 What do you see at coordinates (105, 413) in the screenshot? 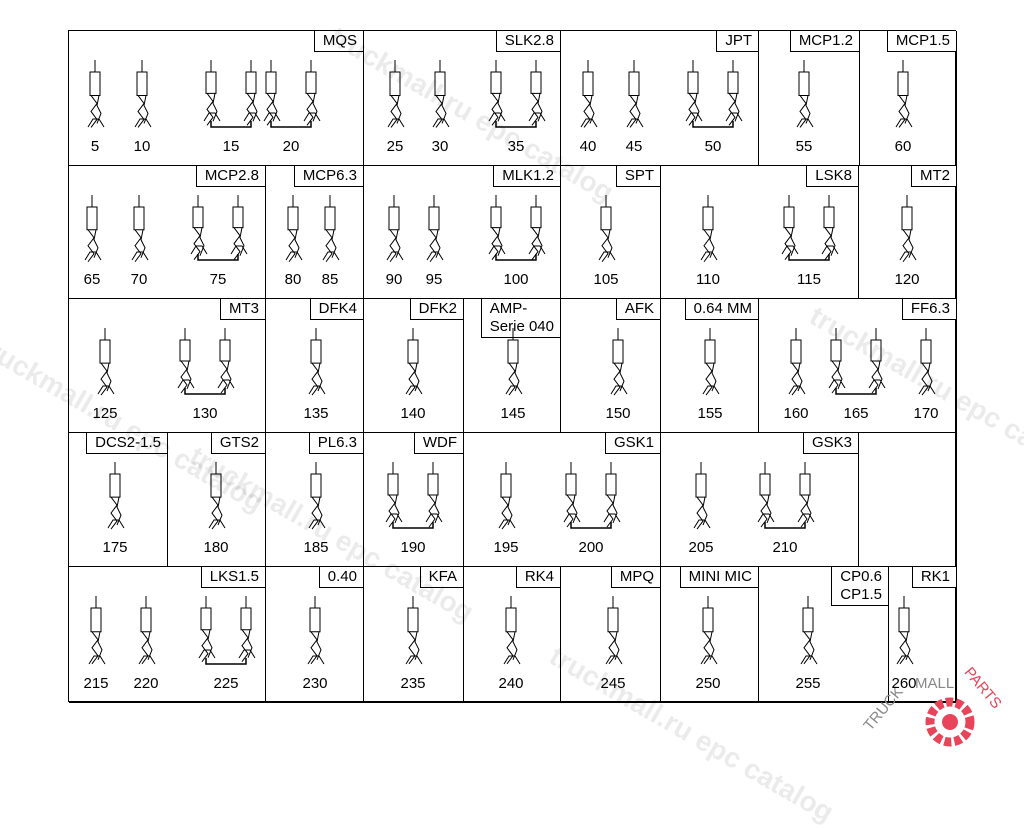
I see `part-number: 125` at bounding box center [105, 413].